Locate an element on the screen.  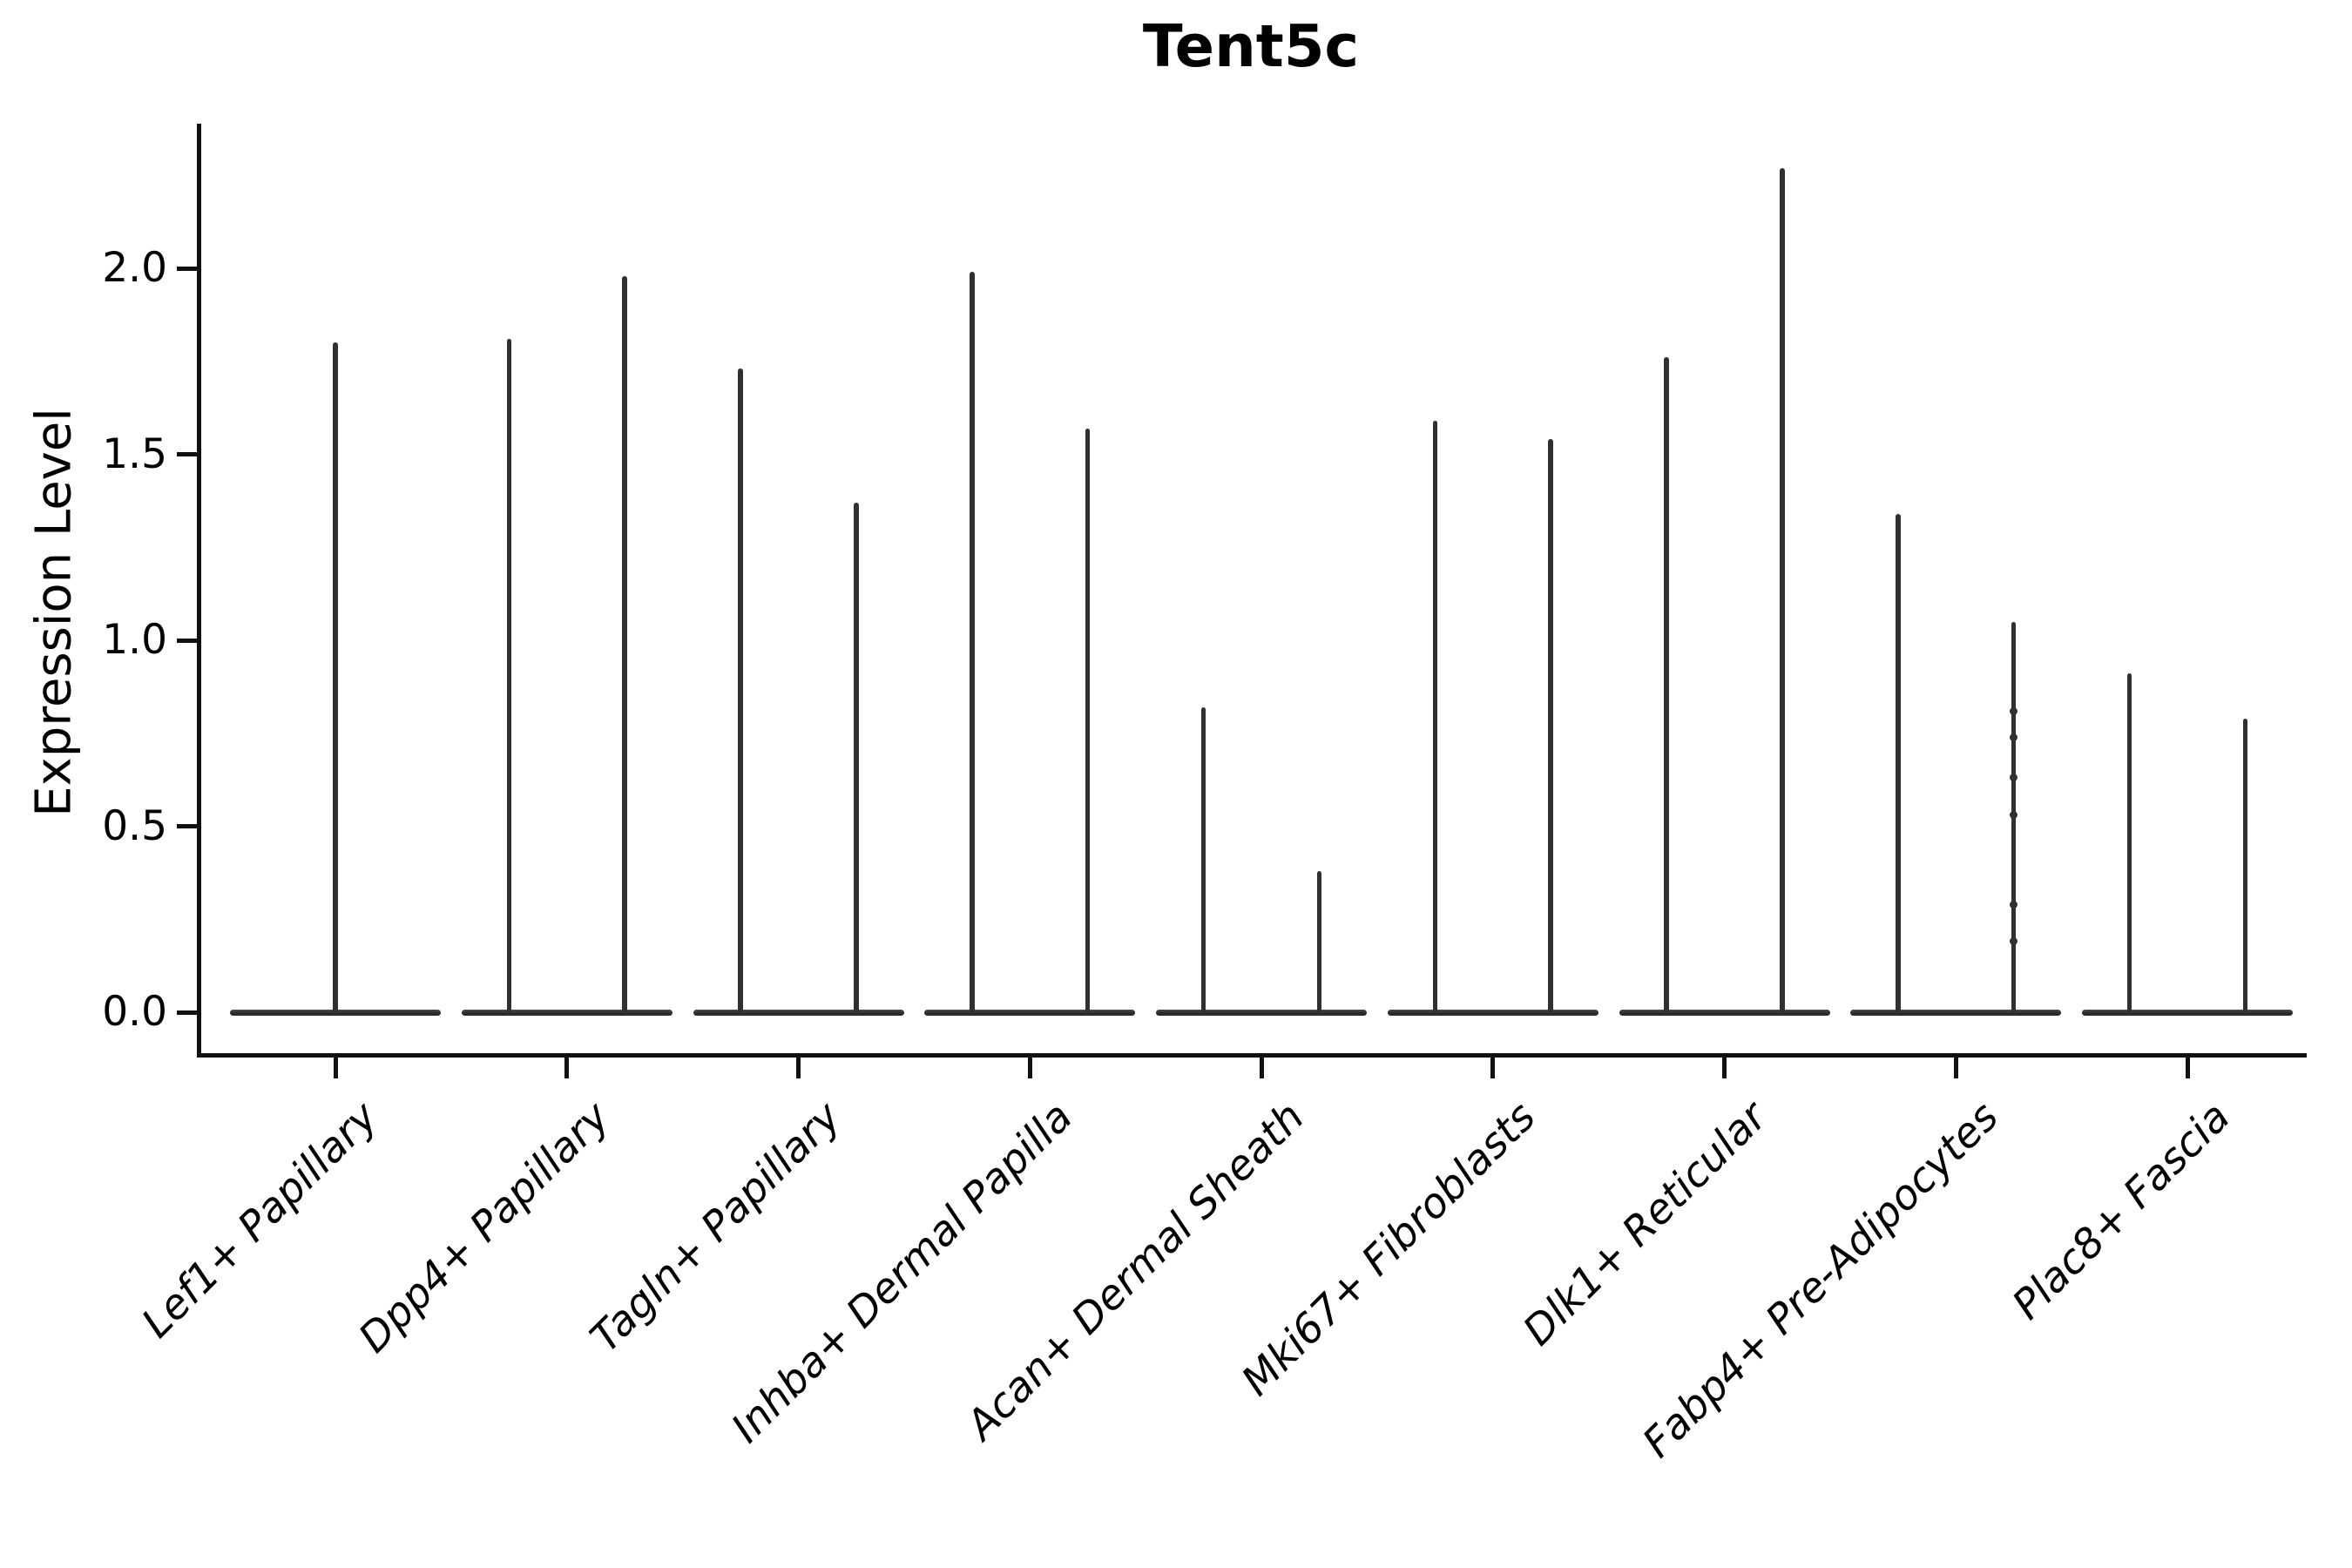
y-tick-label: 0.5 is located at coordinates (134, 825).